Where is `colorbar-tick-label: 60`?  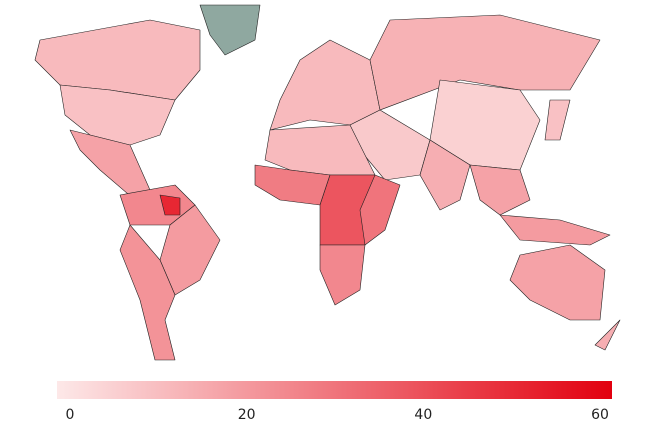 colorbar-tick-label: 60 is located at coordinates (600, 414).